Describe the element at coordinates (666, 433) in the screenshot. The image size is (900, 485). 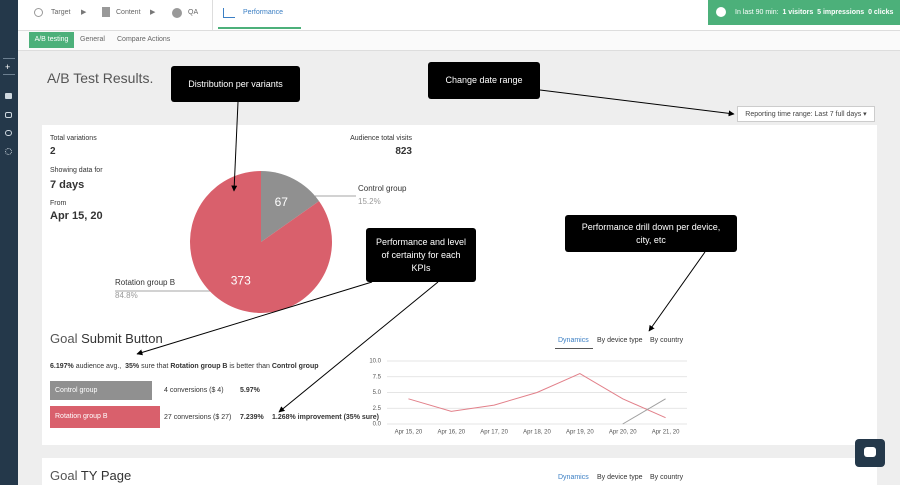
I see `x-tick-label: Apr 21, 20` at that location.